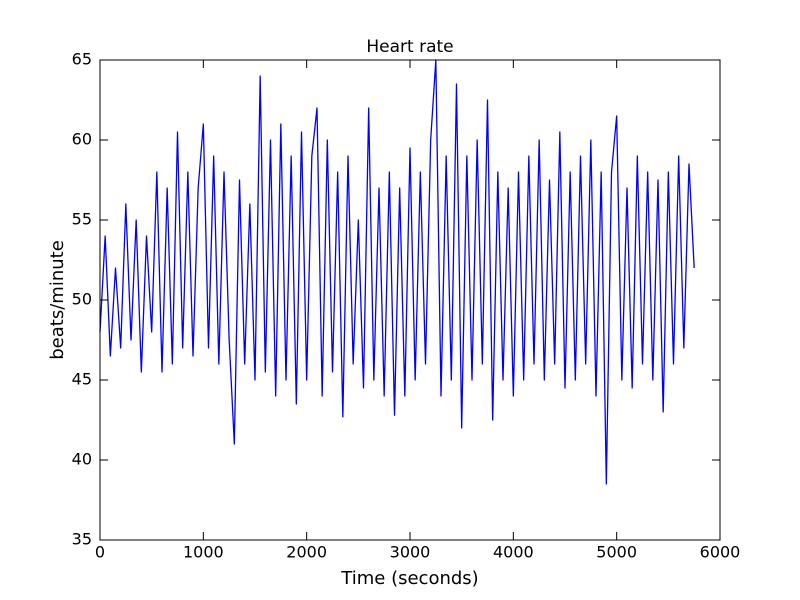  What do you see at coordinates (82, 539) in the screenshot?
I see `y-tick-label: 35` at bounding box center [82, 539].